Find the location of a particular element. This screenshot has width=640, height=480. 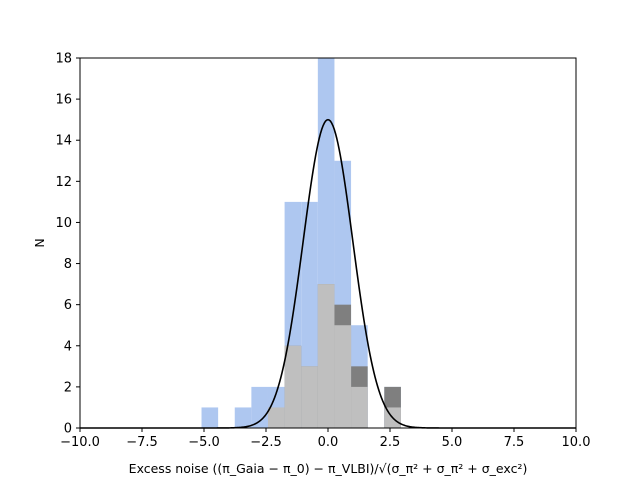

y-tick-label: 6 is located at coordinates (68, 305).